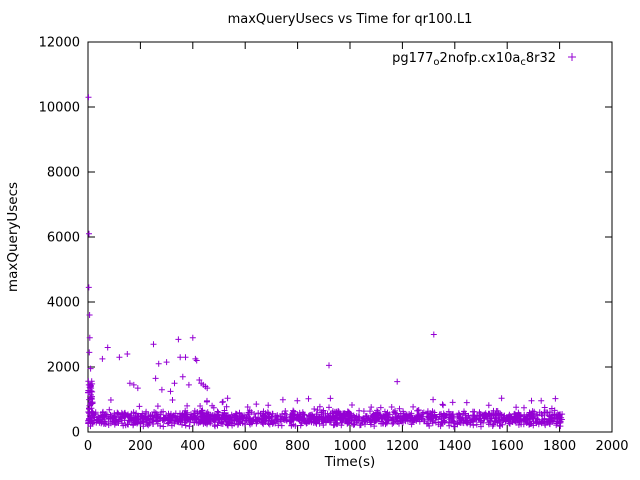 The image size is (640, 480). Describe the element at coordinates (192, 446) in the screenshot. I see `x-tick-label: 400` at that location.